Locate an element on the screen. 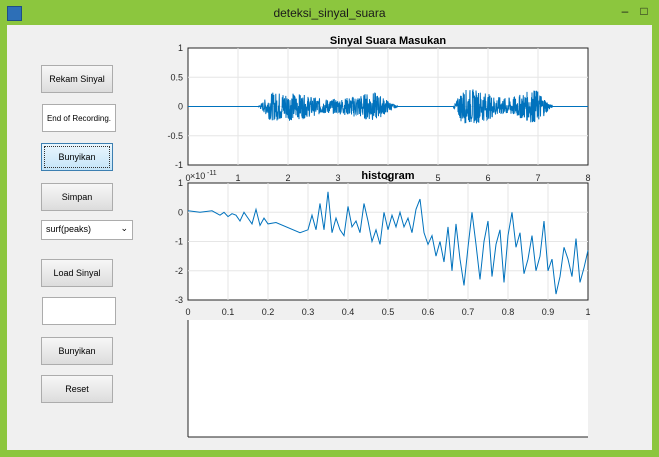  x-tick-label: 0.2 is located at coordinates (268, 312).